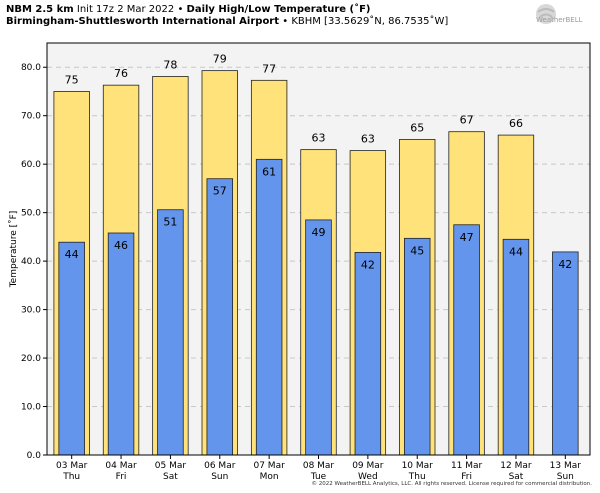 This screenshot has height=493, width=600. What do you see at coordinates (40, 9) in the screenshot?
I see `model-name: NBM 2.5 km` at bounding box center [40, 9].